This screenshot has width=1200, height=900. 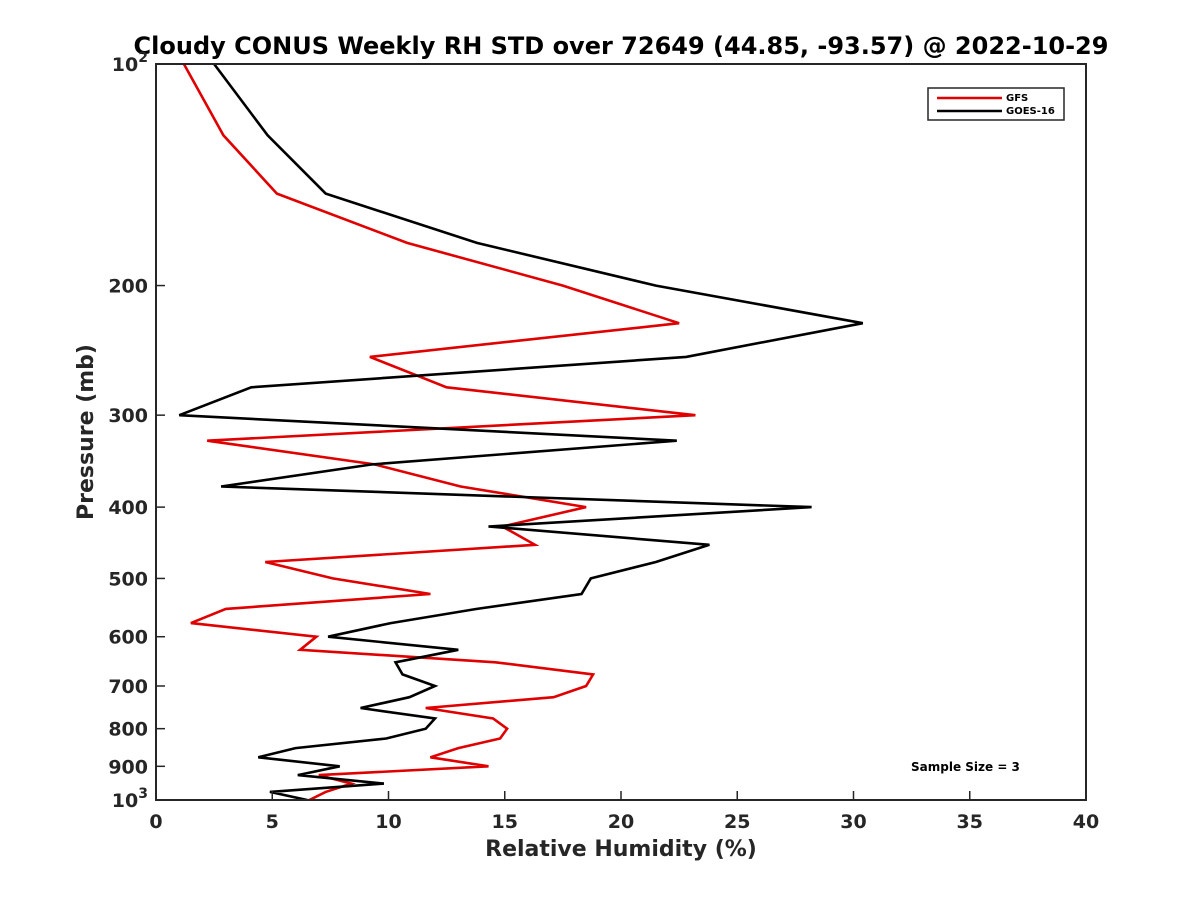 What do you see at coordinates (128, 287) in the screenshot?
I see `y-tick-label: 200` at bounding box center [128, 287].